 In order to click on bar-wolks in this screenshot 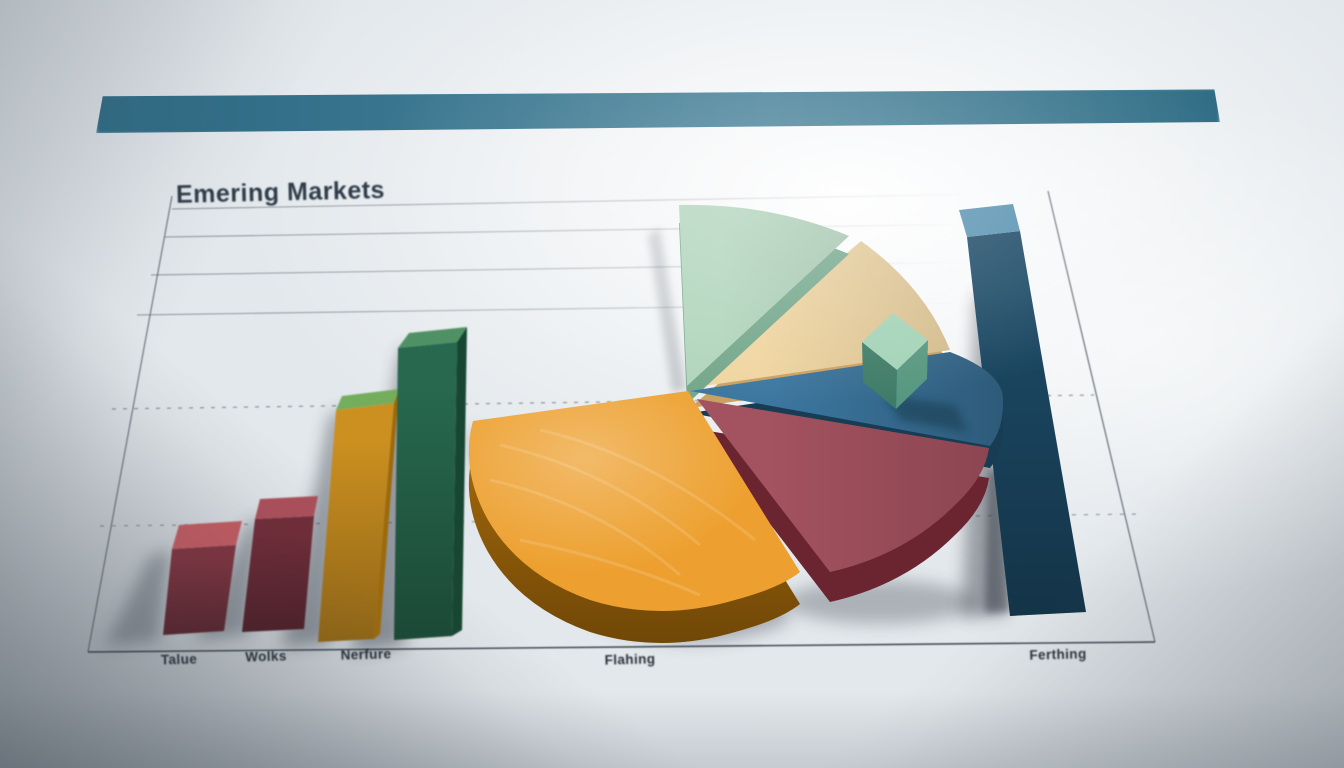, I will do `click(280, 564)`.